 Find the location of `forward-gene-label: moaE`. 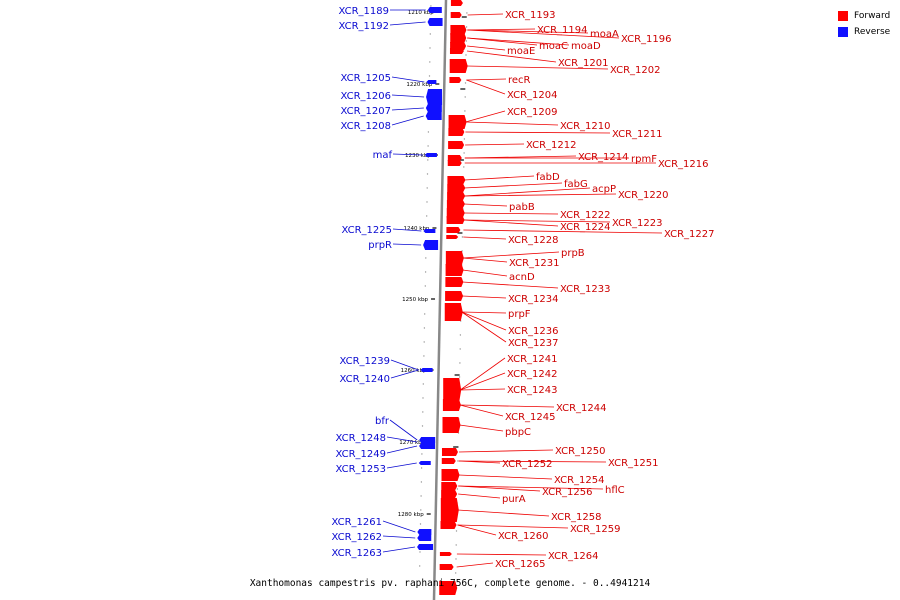

forward-gene-label: moaE is located at coordinates (521, 51).